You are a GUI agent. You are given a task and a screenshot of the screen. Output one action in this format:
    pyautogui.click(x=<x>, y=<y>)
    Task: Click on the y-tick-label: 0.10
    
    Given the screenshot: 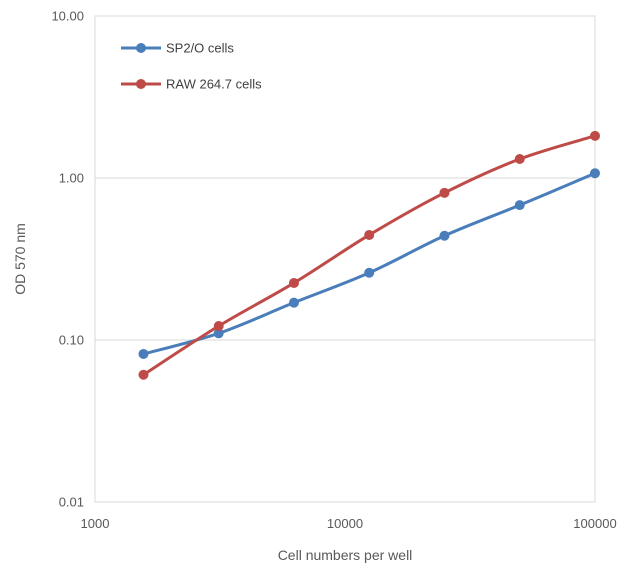 What is the action you would take?
    pyautogui.click(x=71, y=340)
    